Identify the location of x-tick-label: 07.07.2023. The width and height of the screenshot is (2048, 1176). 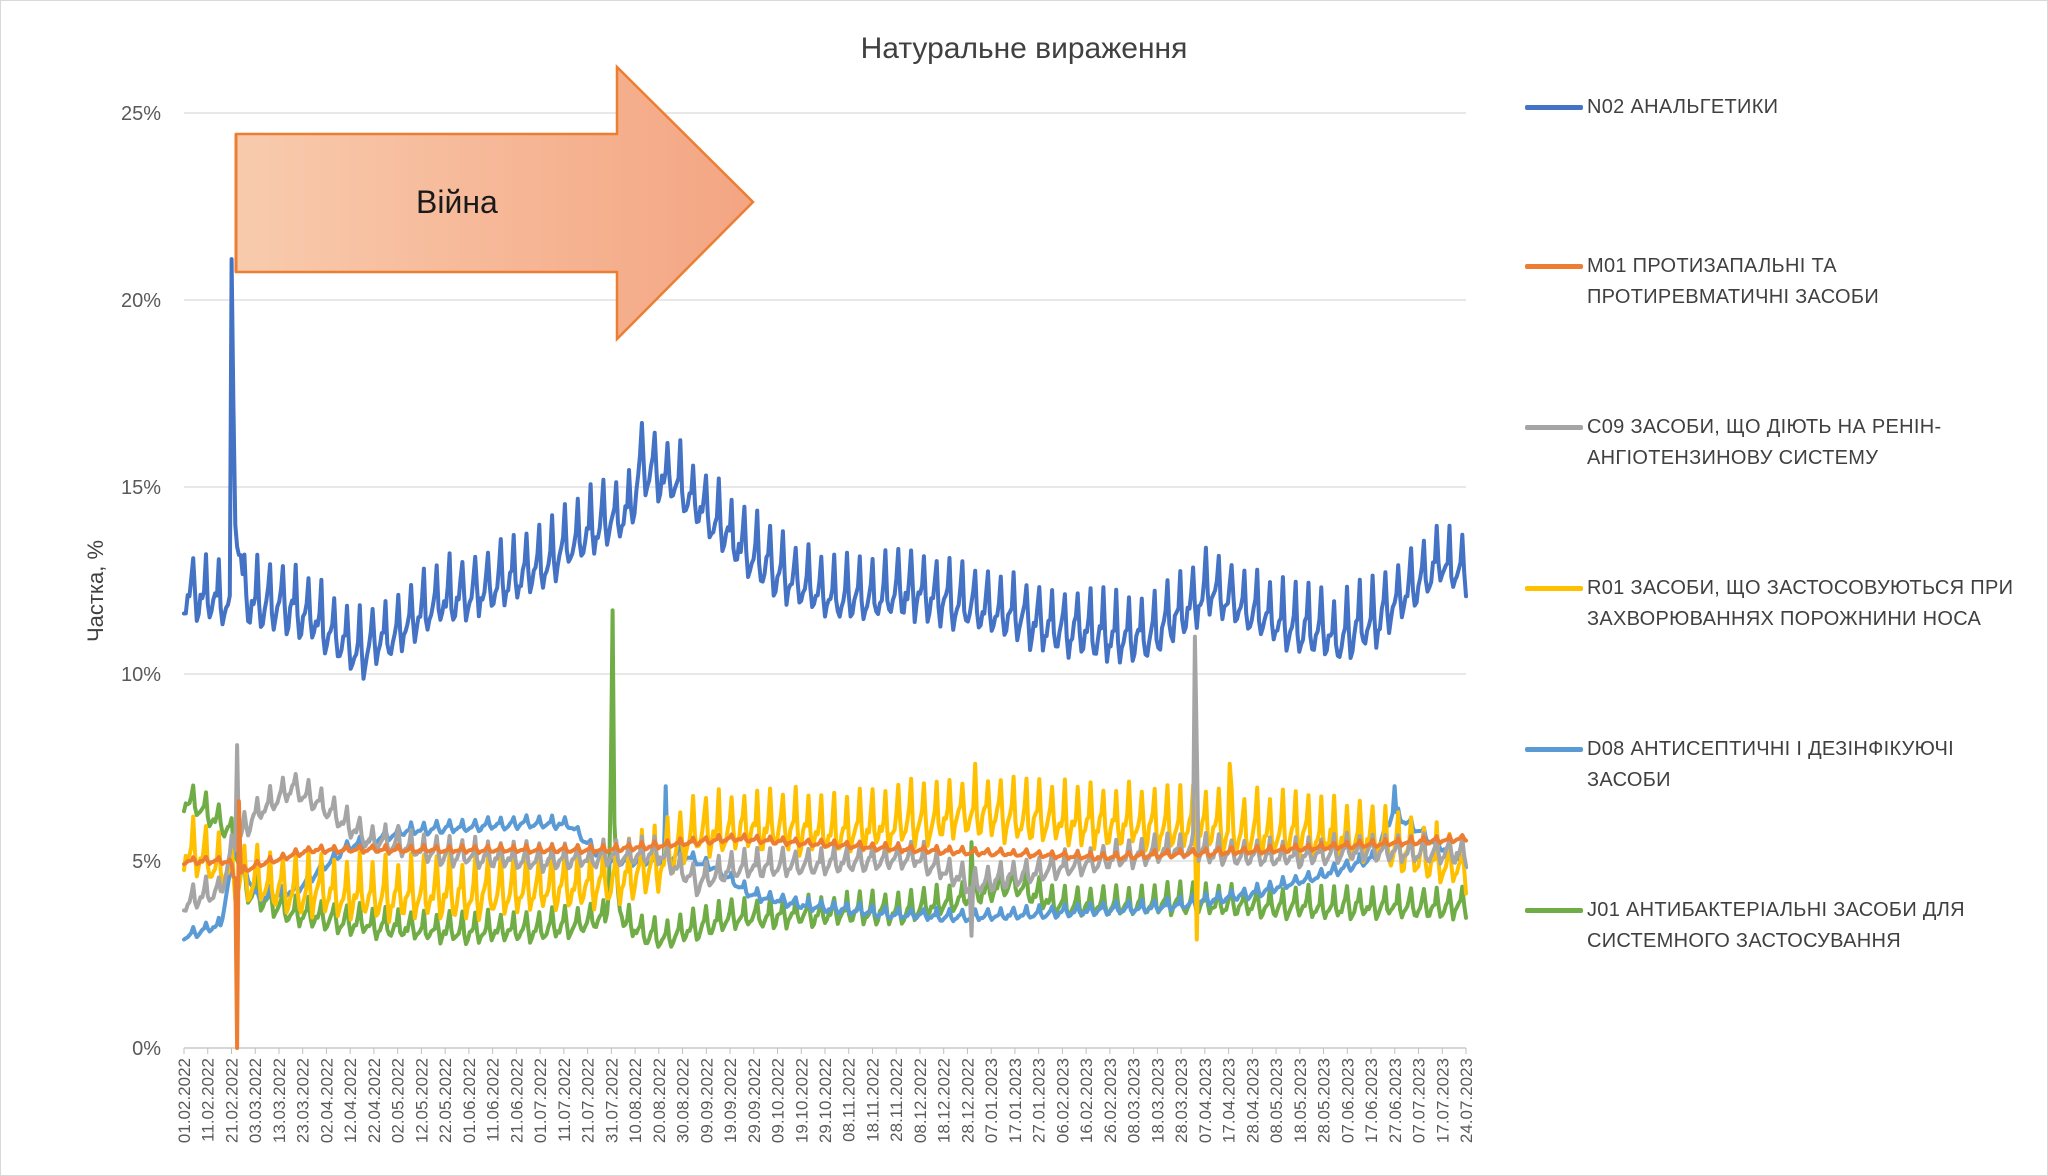
(1419, 1100).